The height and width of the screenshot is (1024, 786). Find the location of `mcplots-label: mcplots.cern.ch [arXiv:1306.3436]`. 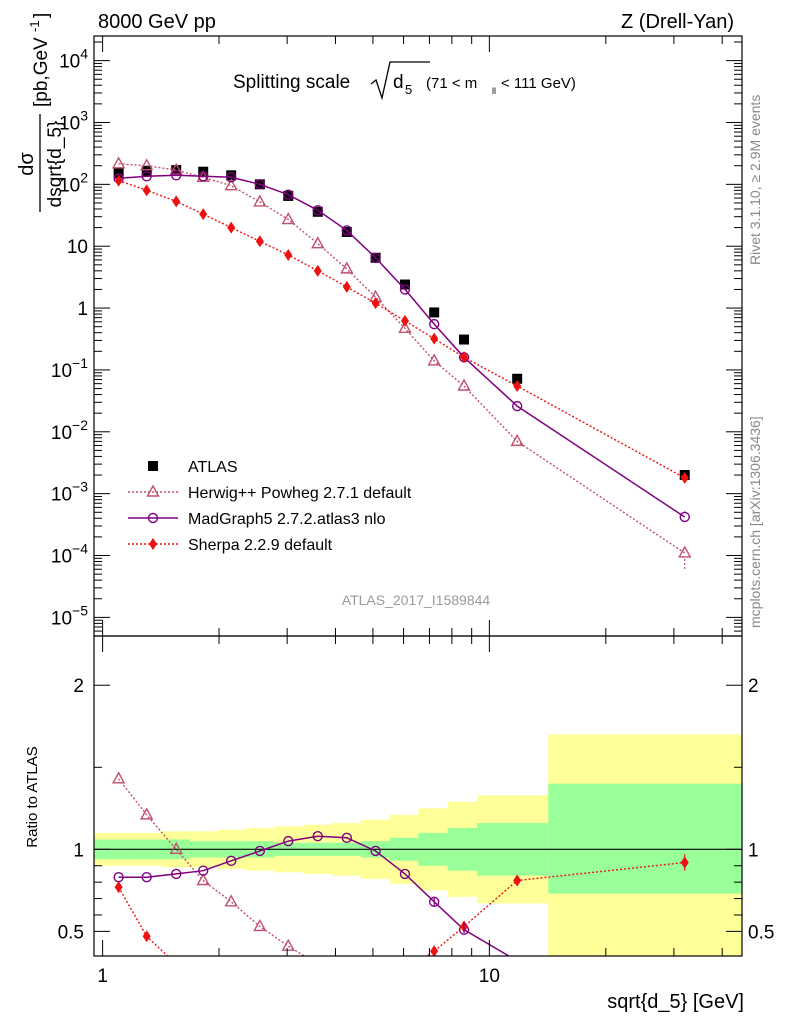

mcplots-label: mcplots.cern.ch [arXiv:1306.3436] is located at coordinates (755, 522).